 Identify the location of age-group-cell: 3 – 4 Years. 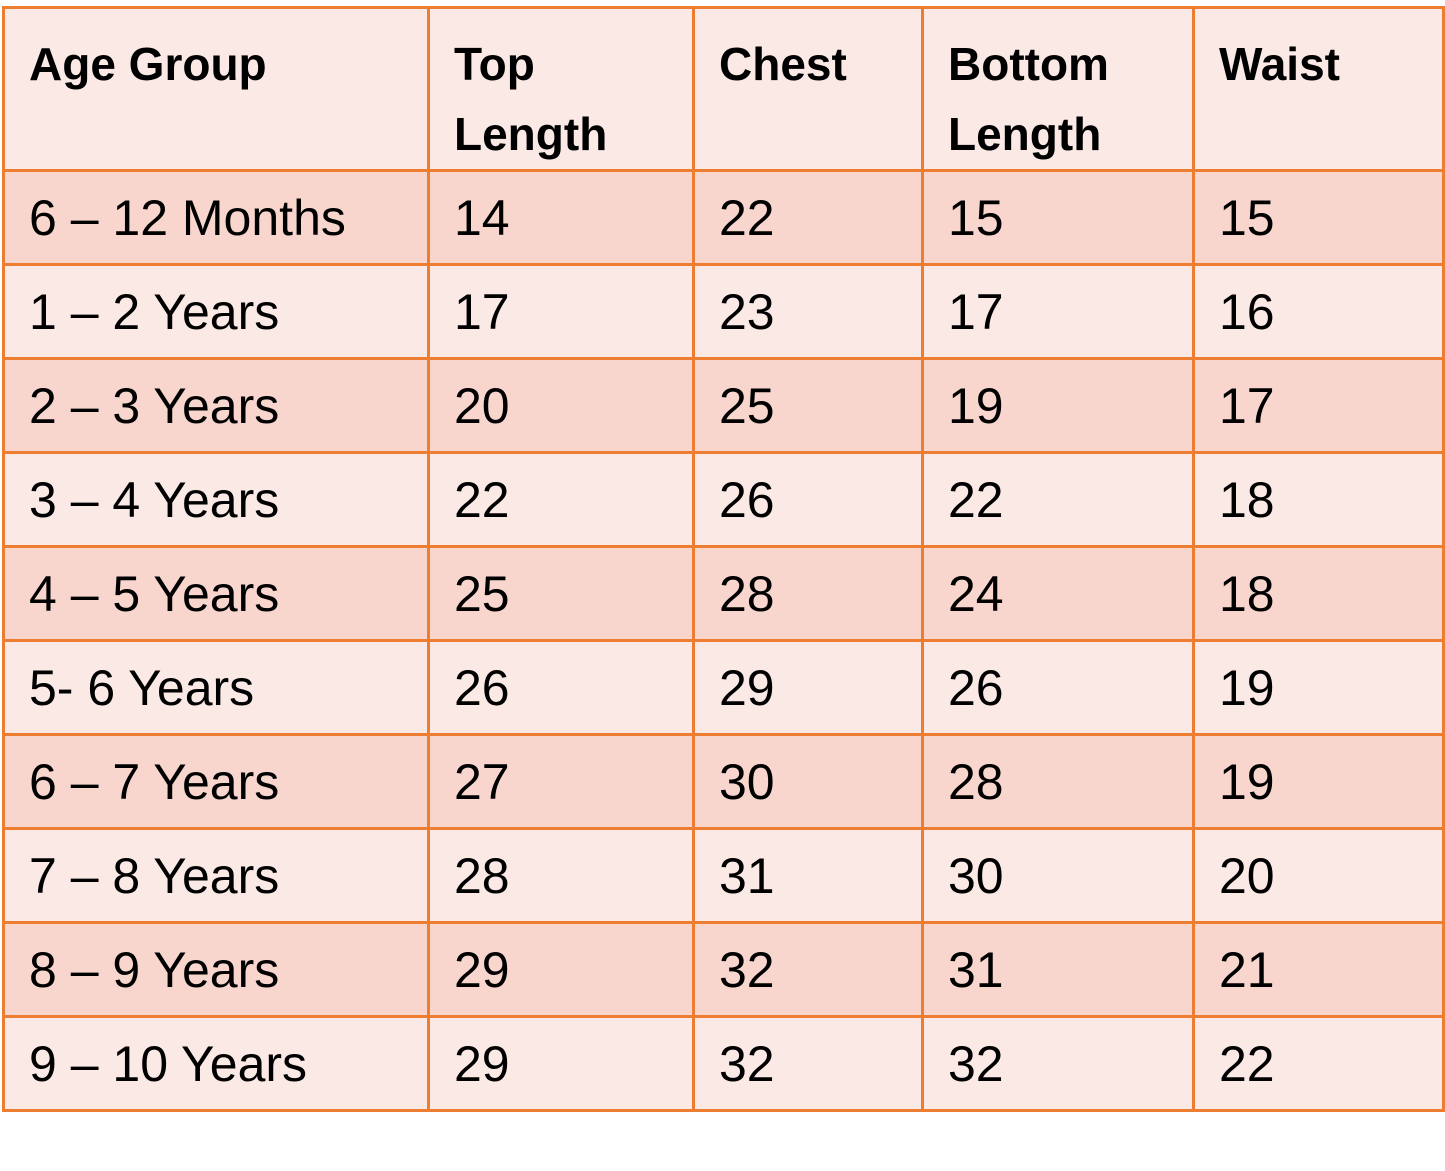
(216, 499).